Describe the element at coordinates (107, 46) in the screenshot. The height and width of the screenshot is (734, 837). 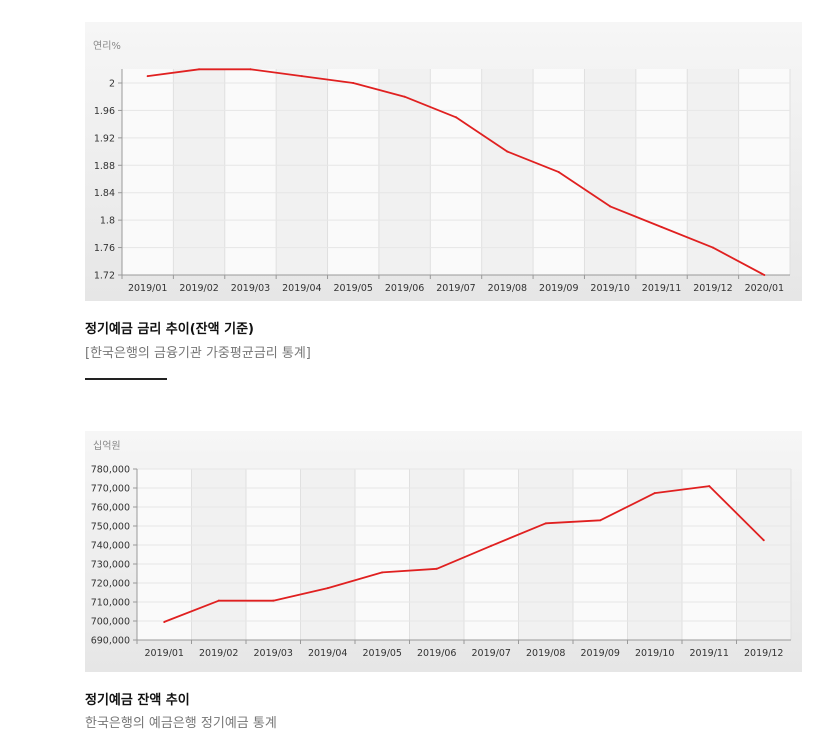
I see `y-axis-unit-label: 연리%` at that location.